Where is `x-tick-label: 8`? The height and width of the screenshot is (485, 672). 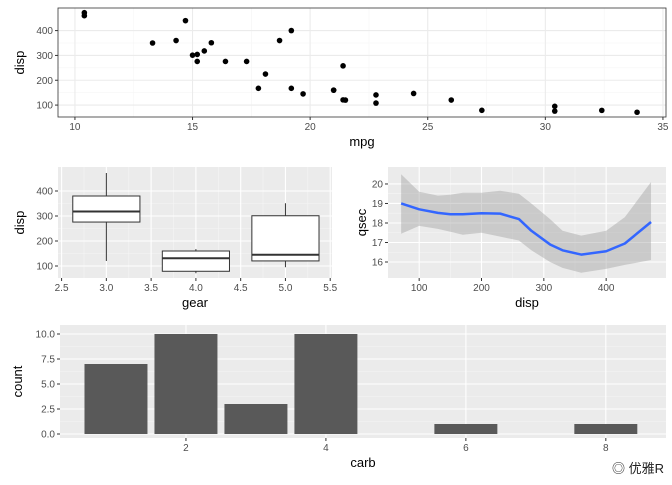 x-tick-label: 8 is located at coordinates (606, 448).